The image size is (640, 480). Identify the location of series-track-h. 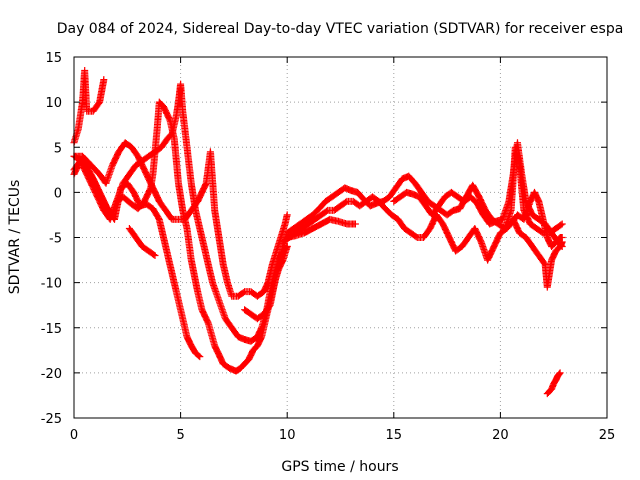
(422, 242).